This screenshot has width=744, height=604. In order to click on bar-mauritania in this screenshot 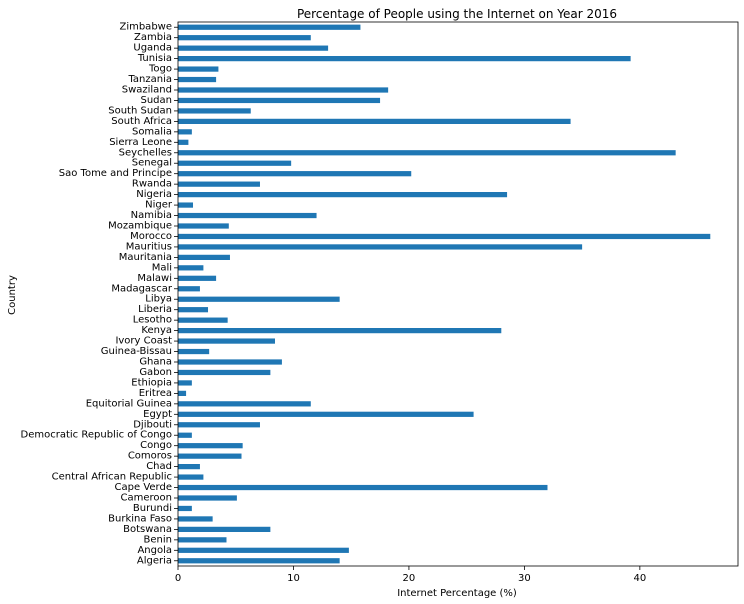, I will do `click(204, 257)`.